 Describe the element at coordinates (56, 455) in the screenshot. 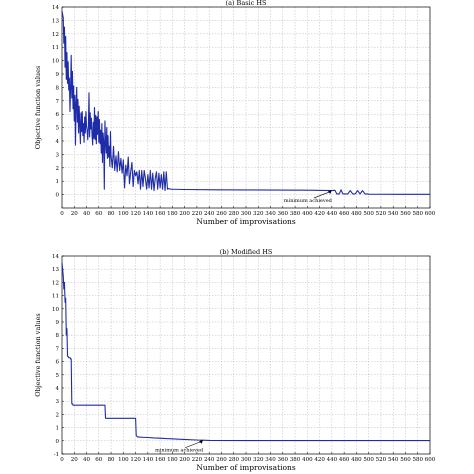

I see `y-tick-label: -1` at that location.